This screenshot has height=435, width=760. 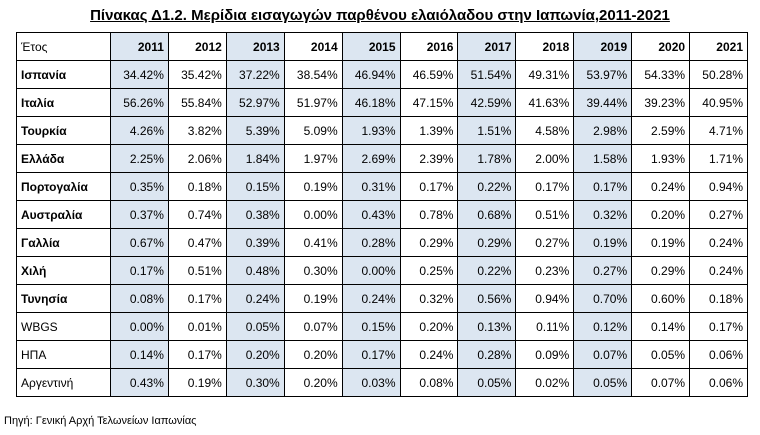 I want to click on table-cell: 0.43%, so click(x=139, y=382).